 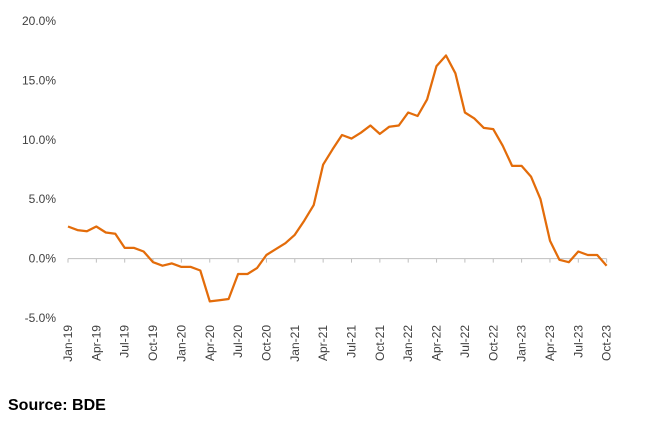 I want to click on x-tick-label: Jul-20, so click(x=238, y=341).